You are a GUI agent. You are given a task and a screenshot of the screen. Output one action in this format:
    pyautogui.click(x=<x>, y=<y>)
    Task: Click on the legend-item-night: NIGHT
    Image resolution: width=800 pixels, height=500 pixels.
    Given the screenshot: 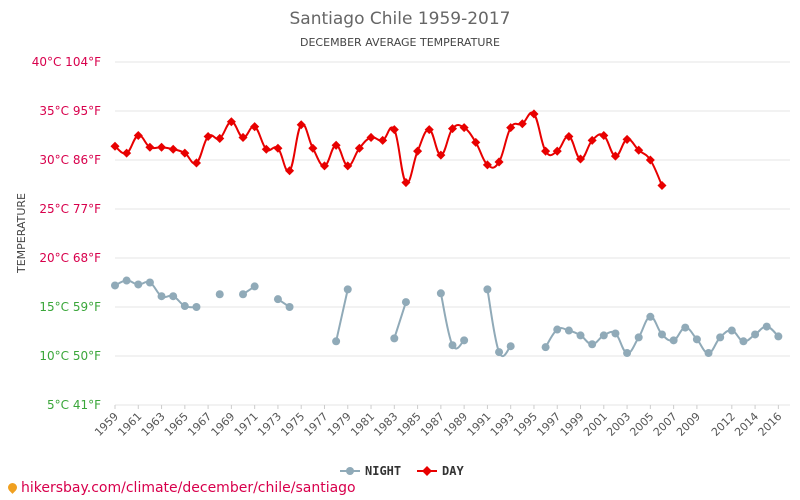 What is the action you would take?
    pyautogui.click(x=370, y=471)
    